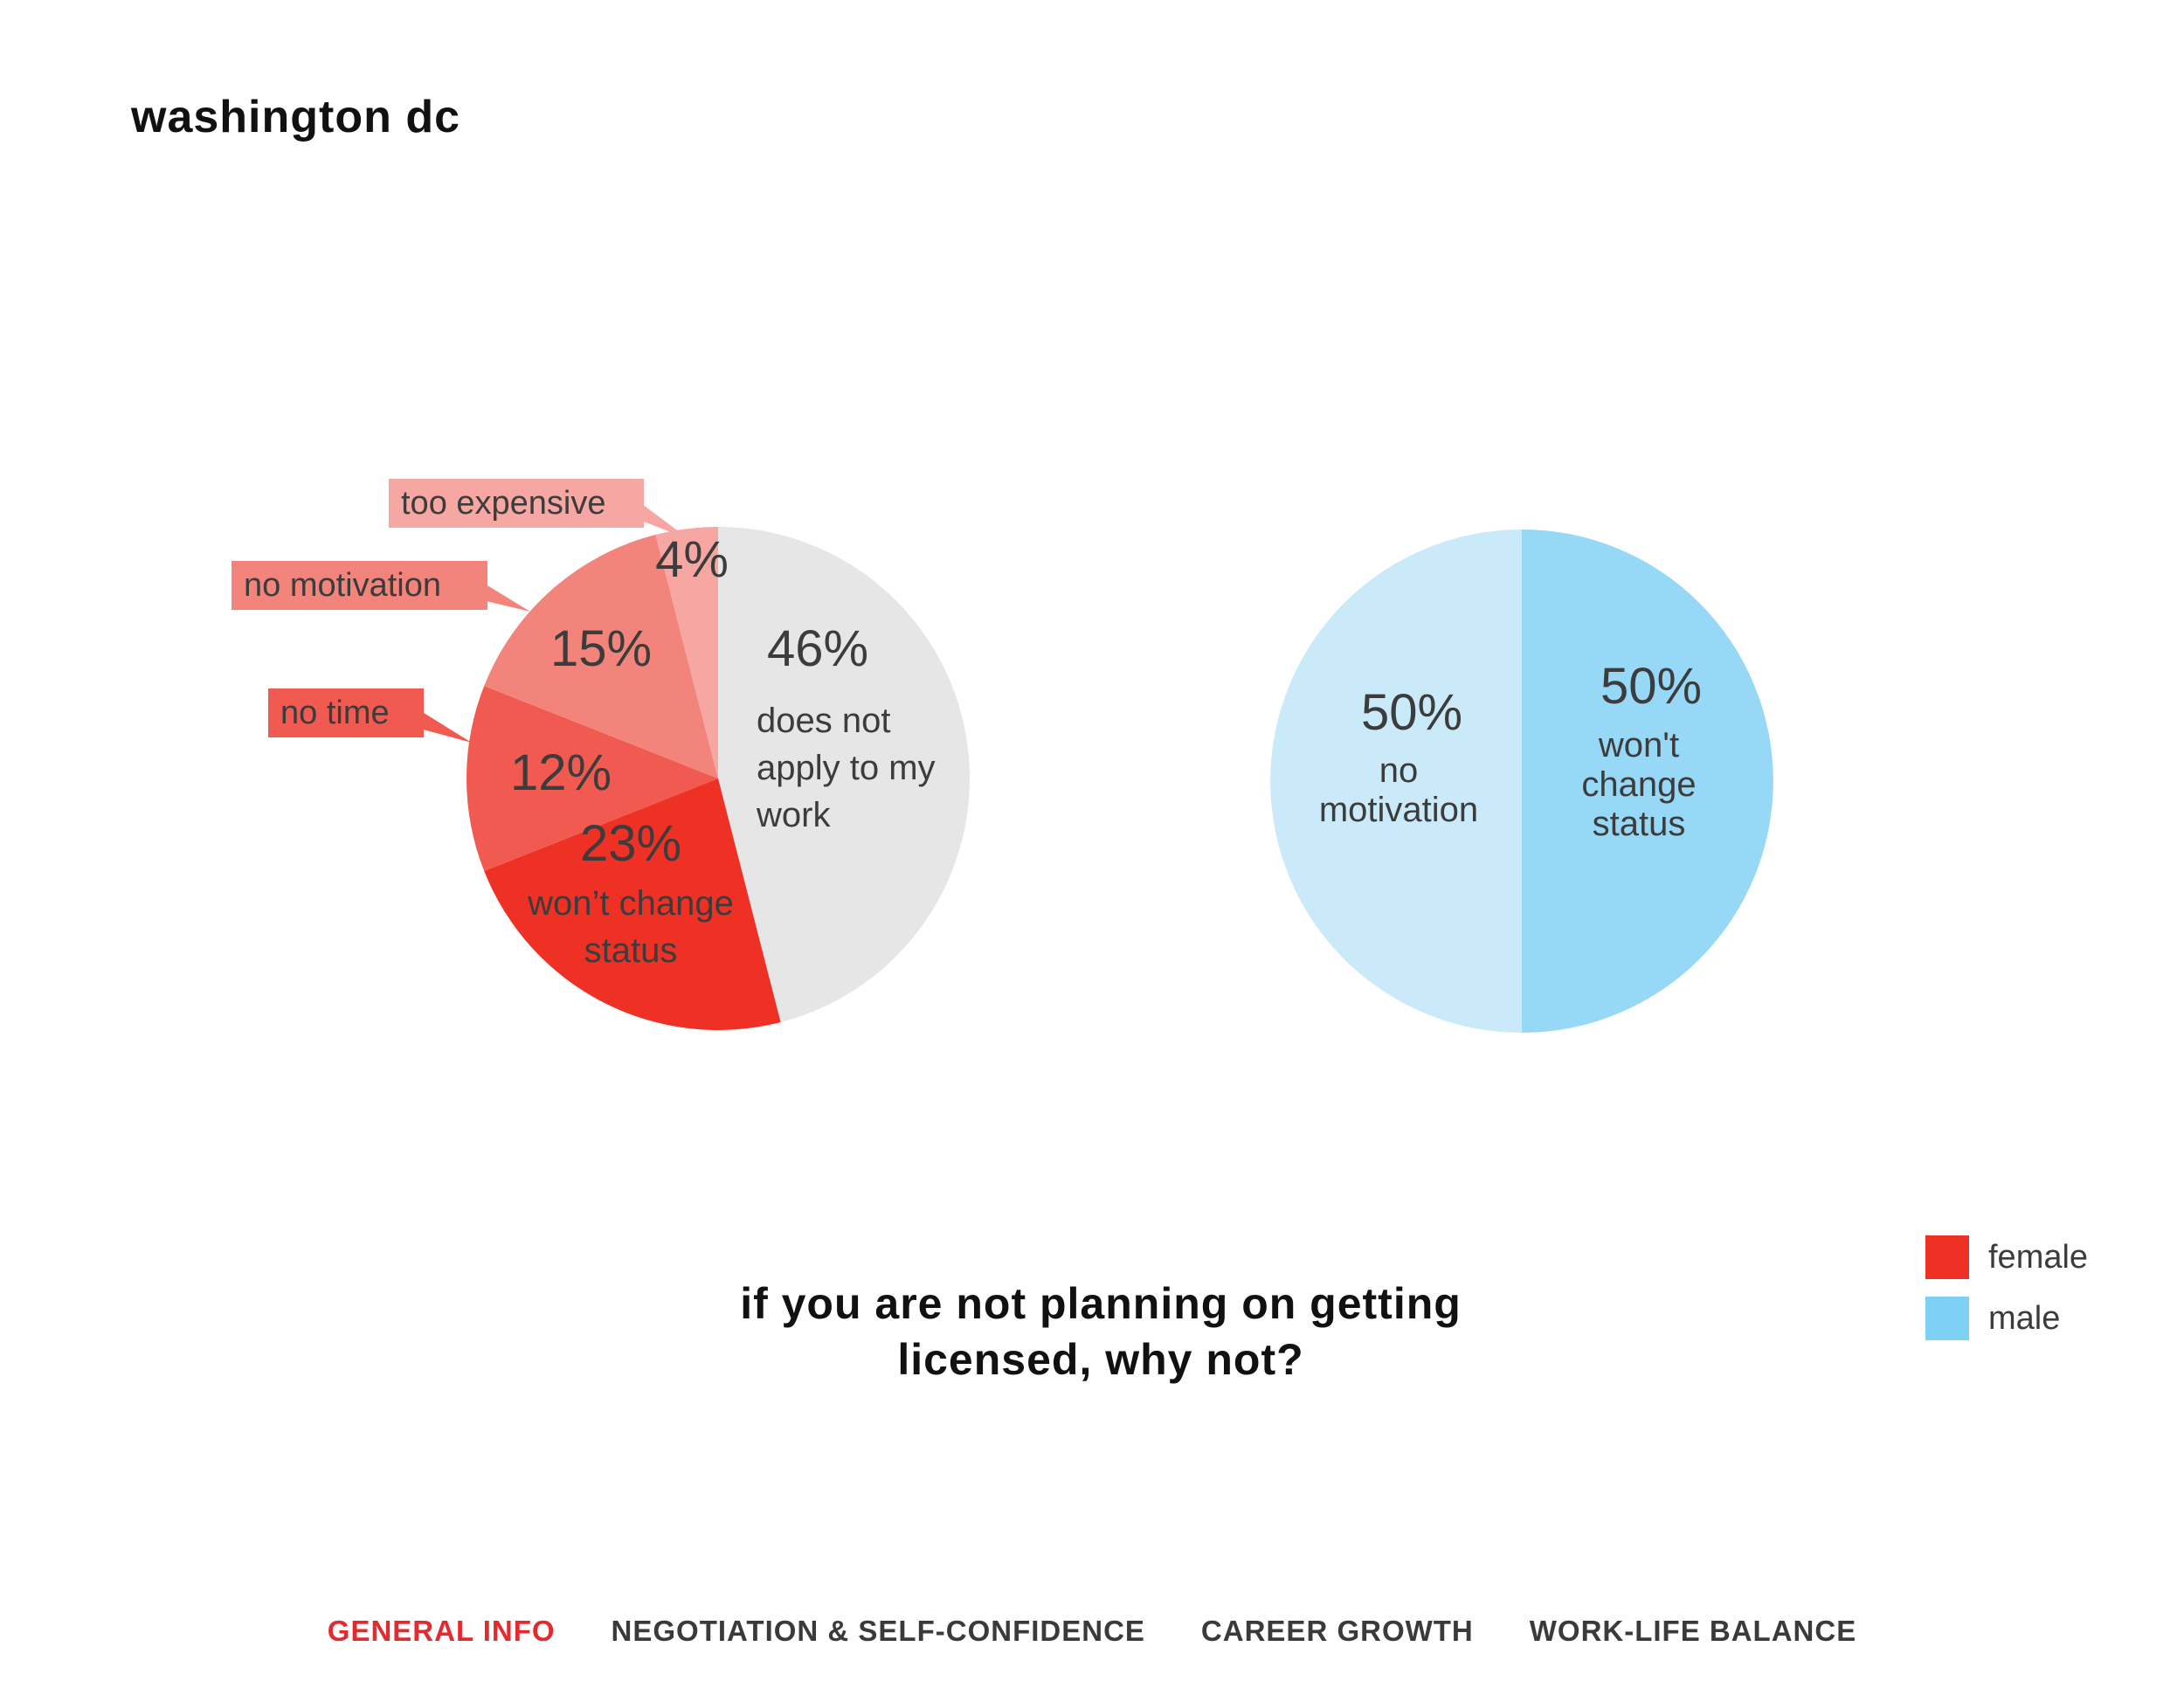 The image size is (2184, 1688). Describe the element at coordinates (1337, 1631) in the screenshot. I see `nav-item-career-growth: CAREER GROWTH` at that location.